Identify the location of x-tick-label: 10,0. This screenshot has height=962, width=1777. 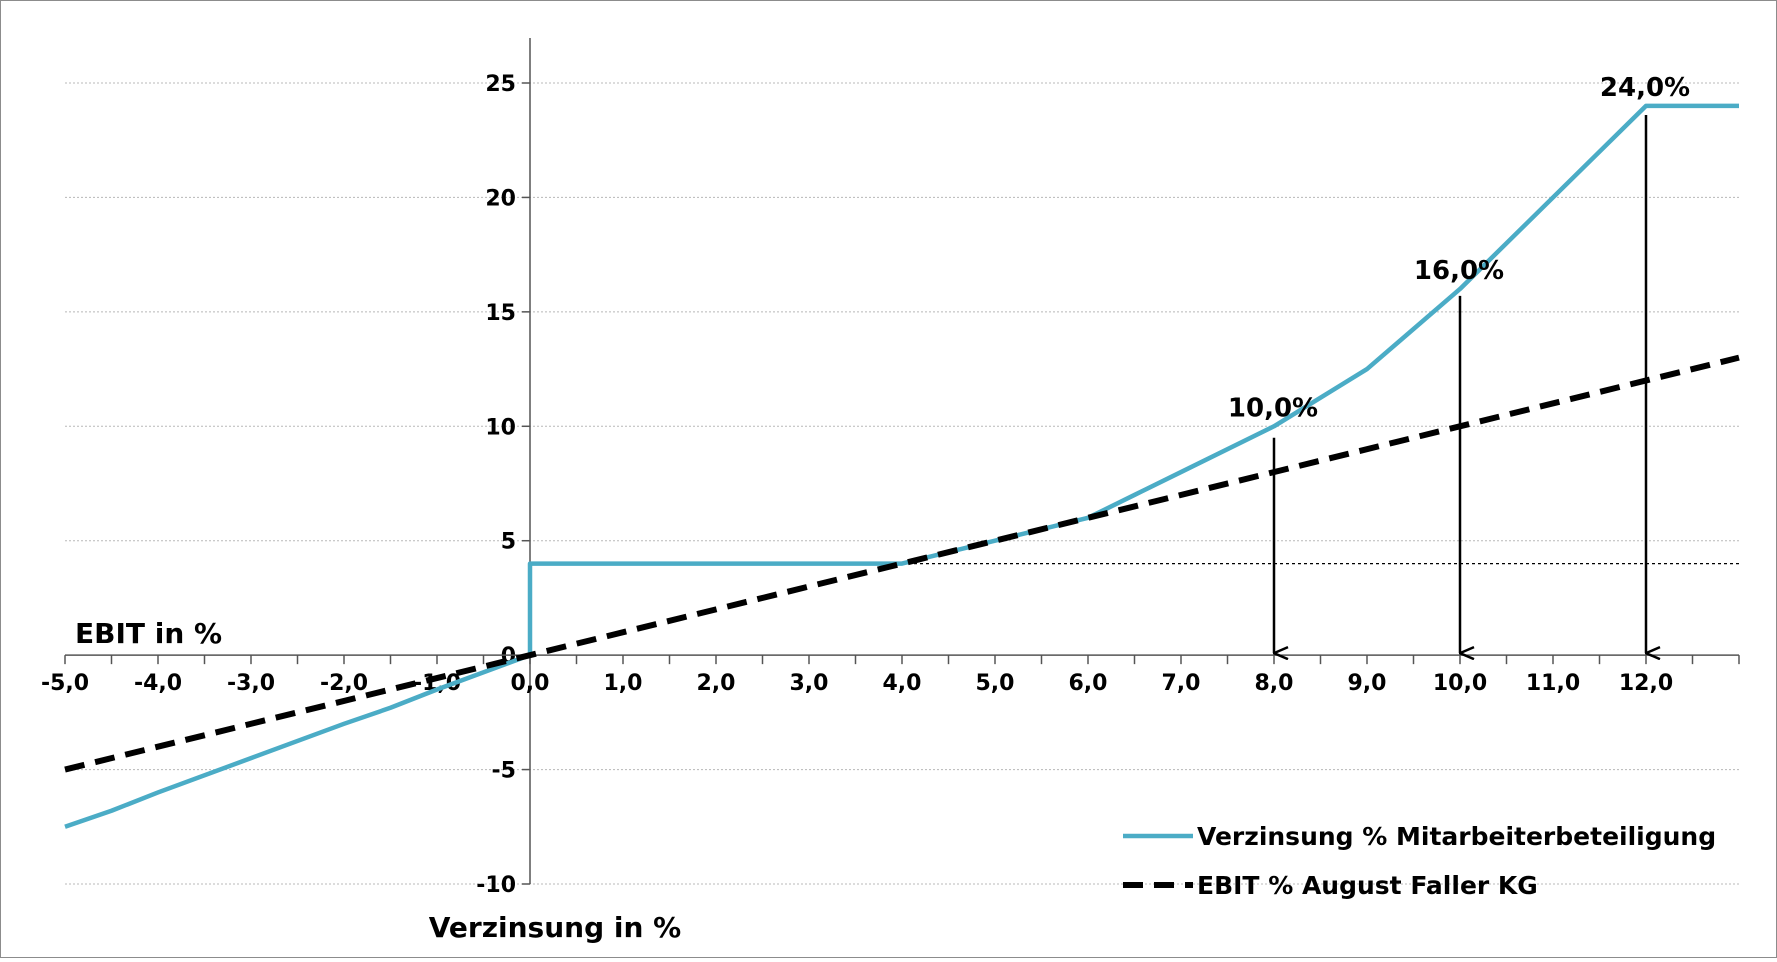
(1460, 683).